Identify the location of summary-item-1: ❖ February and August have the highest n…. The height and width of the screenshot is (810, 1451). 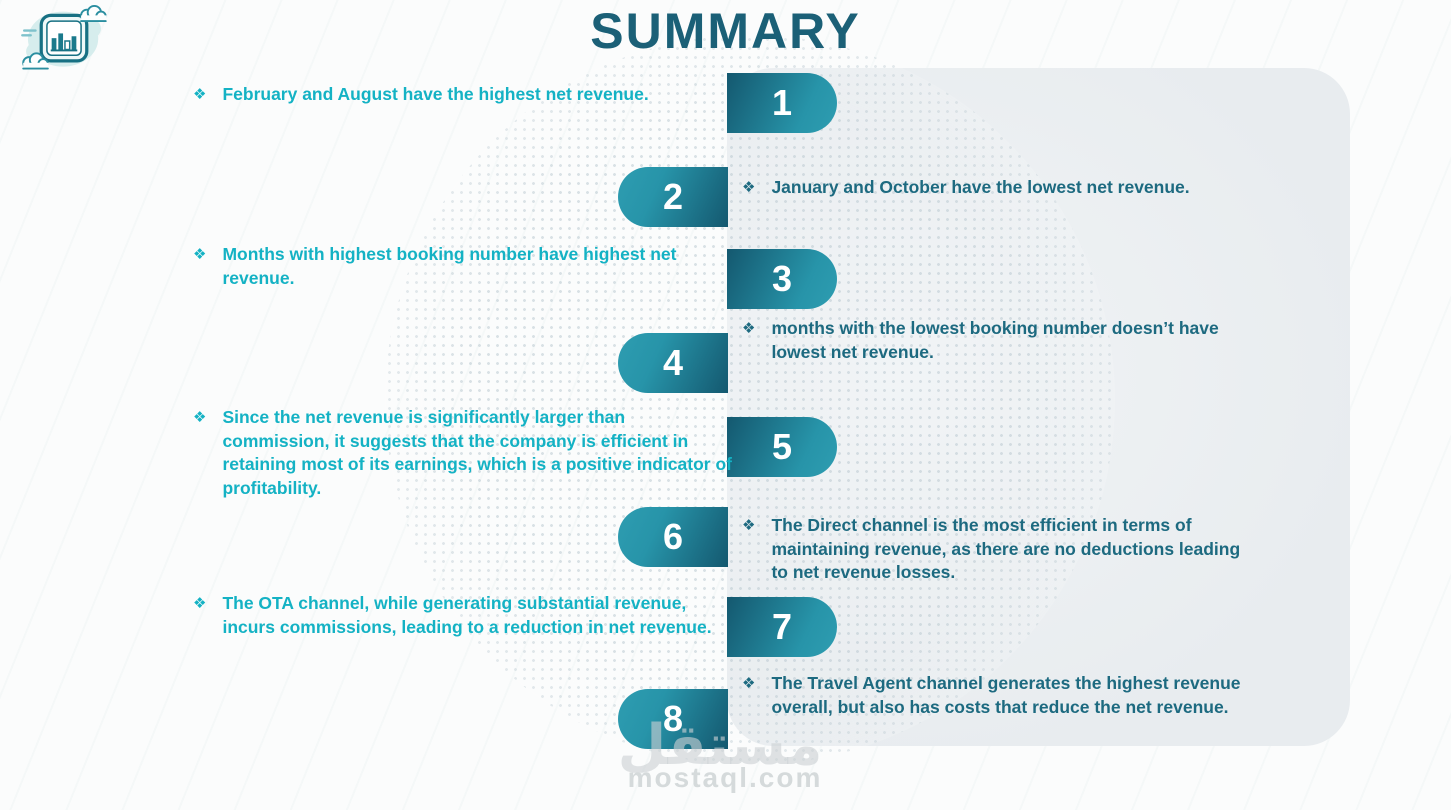
(463, 95).